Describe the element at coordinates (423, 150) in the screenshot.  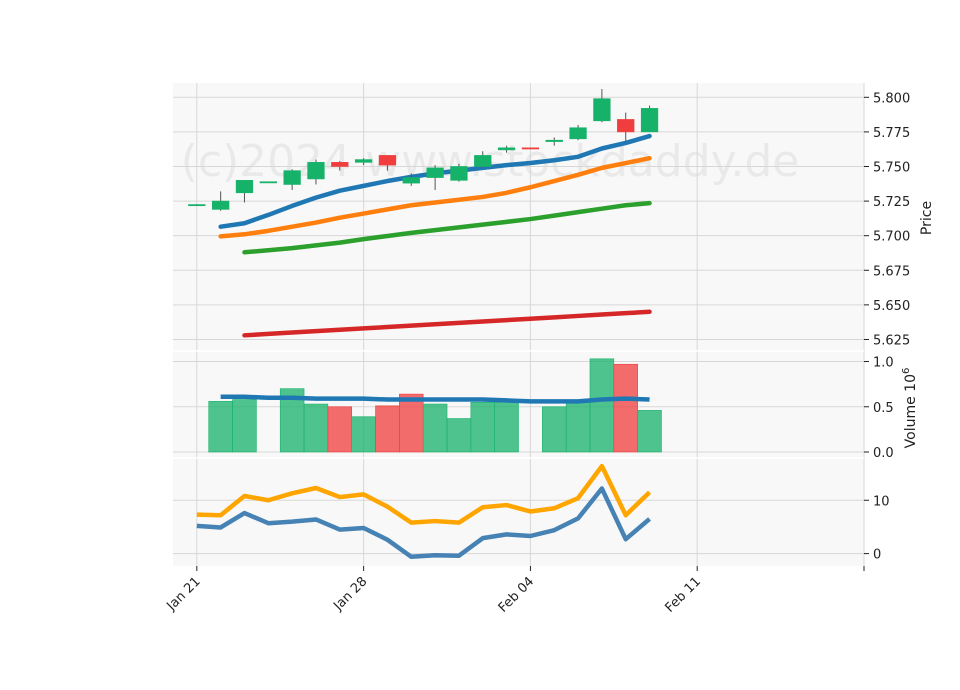
I see `candlesticks` at that location.